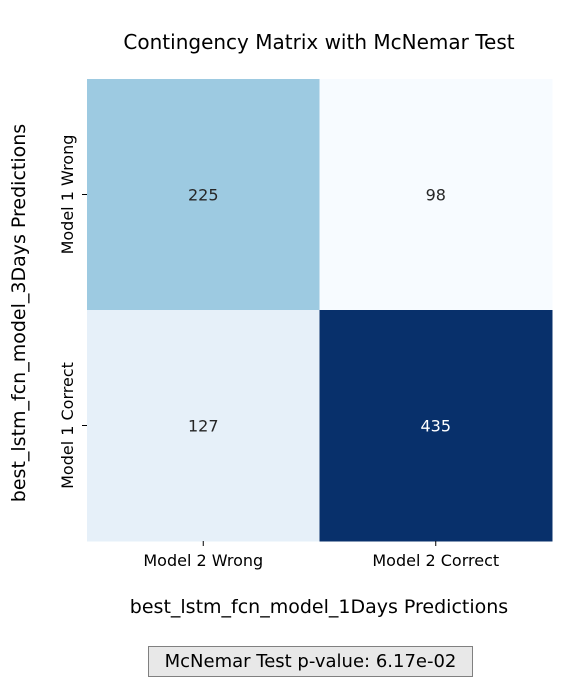 The width and height of the screenshot is (561, 682). Describe the element at coordinates (67, 195) in the screenshot. I see `y-tick-label: Model 1 Wrong` at that location.